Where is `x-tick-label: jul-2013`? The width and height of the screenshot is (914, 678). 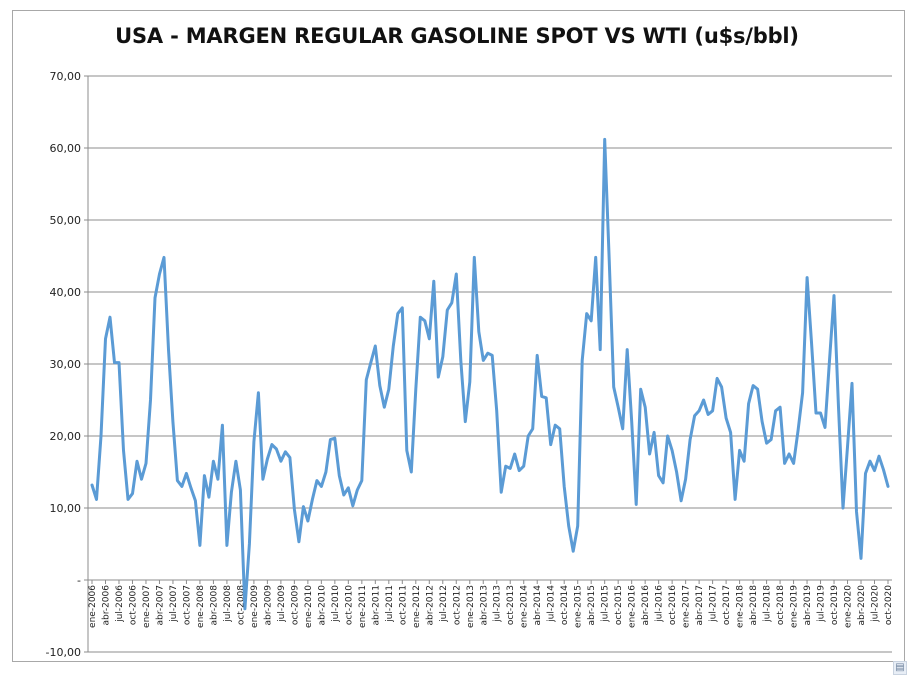 x-tick-label: jul-2013 is located at coordinates (498, 604).